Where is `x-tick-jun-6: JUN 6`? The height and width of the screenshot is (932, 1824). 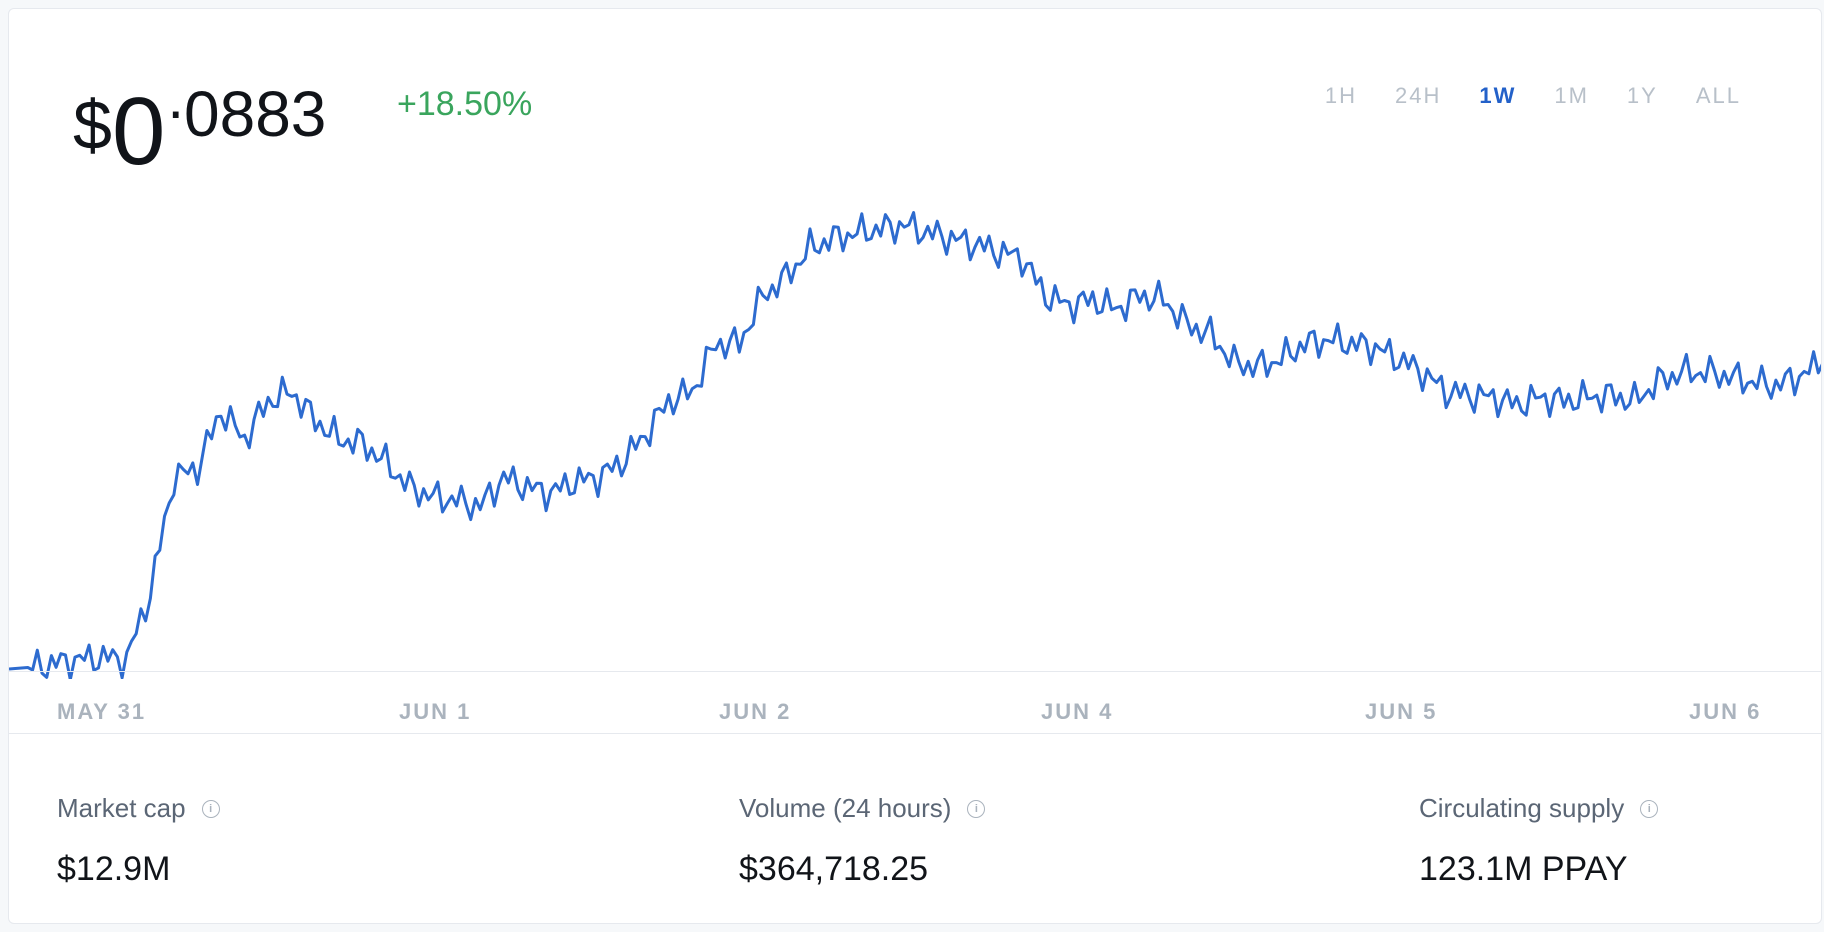 x-tick-jun-6: JUN 6 is located at coordinates (1725, 711).